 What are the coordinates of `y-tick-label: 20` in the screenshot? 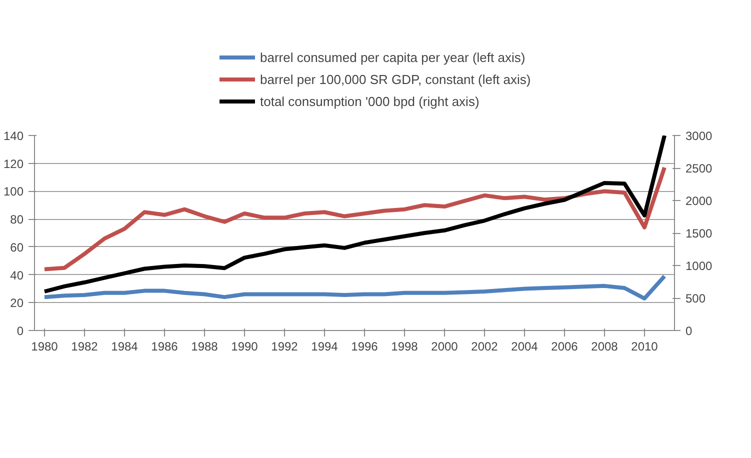 It's located at (17, 303).